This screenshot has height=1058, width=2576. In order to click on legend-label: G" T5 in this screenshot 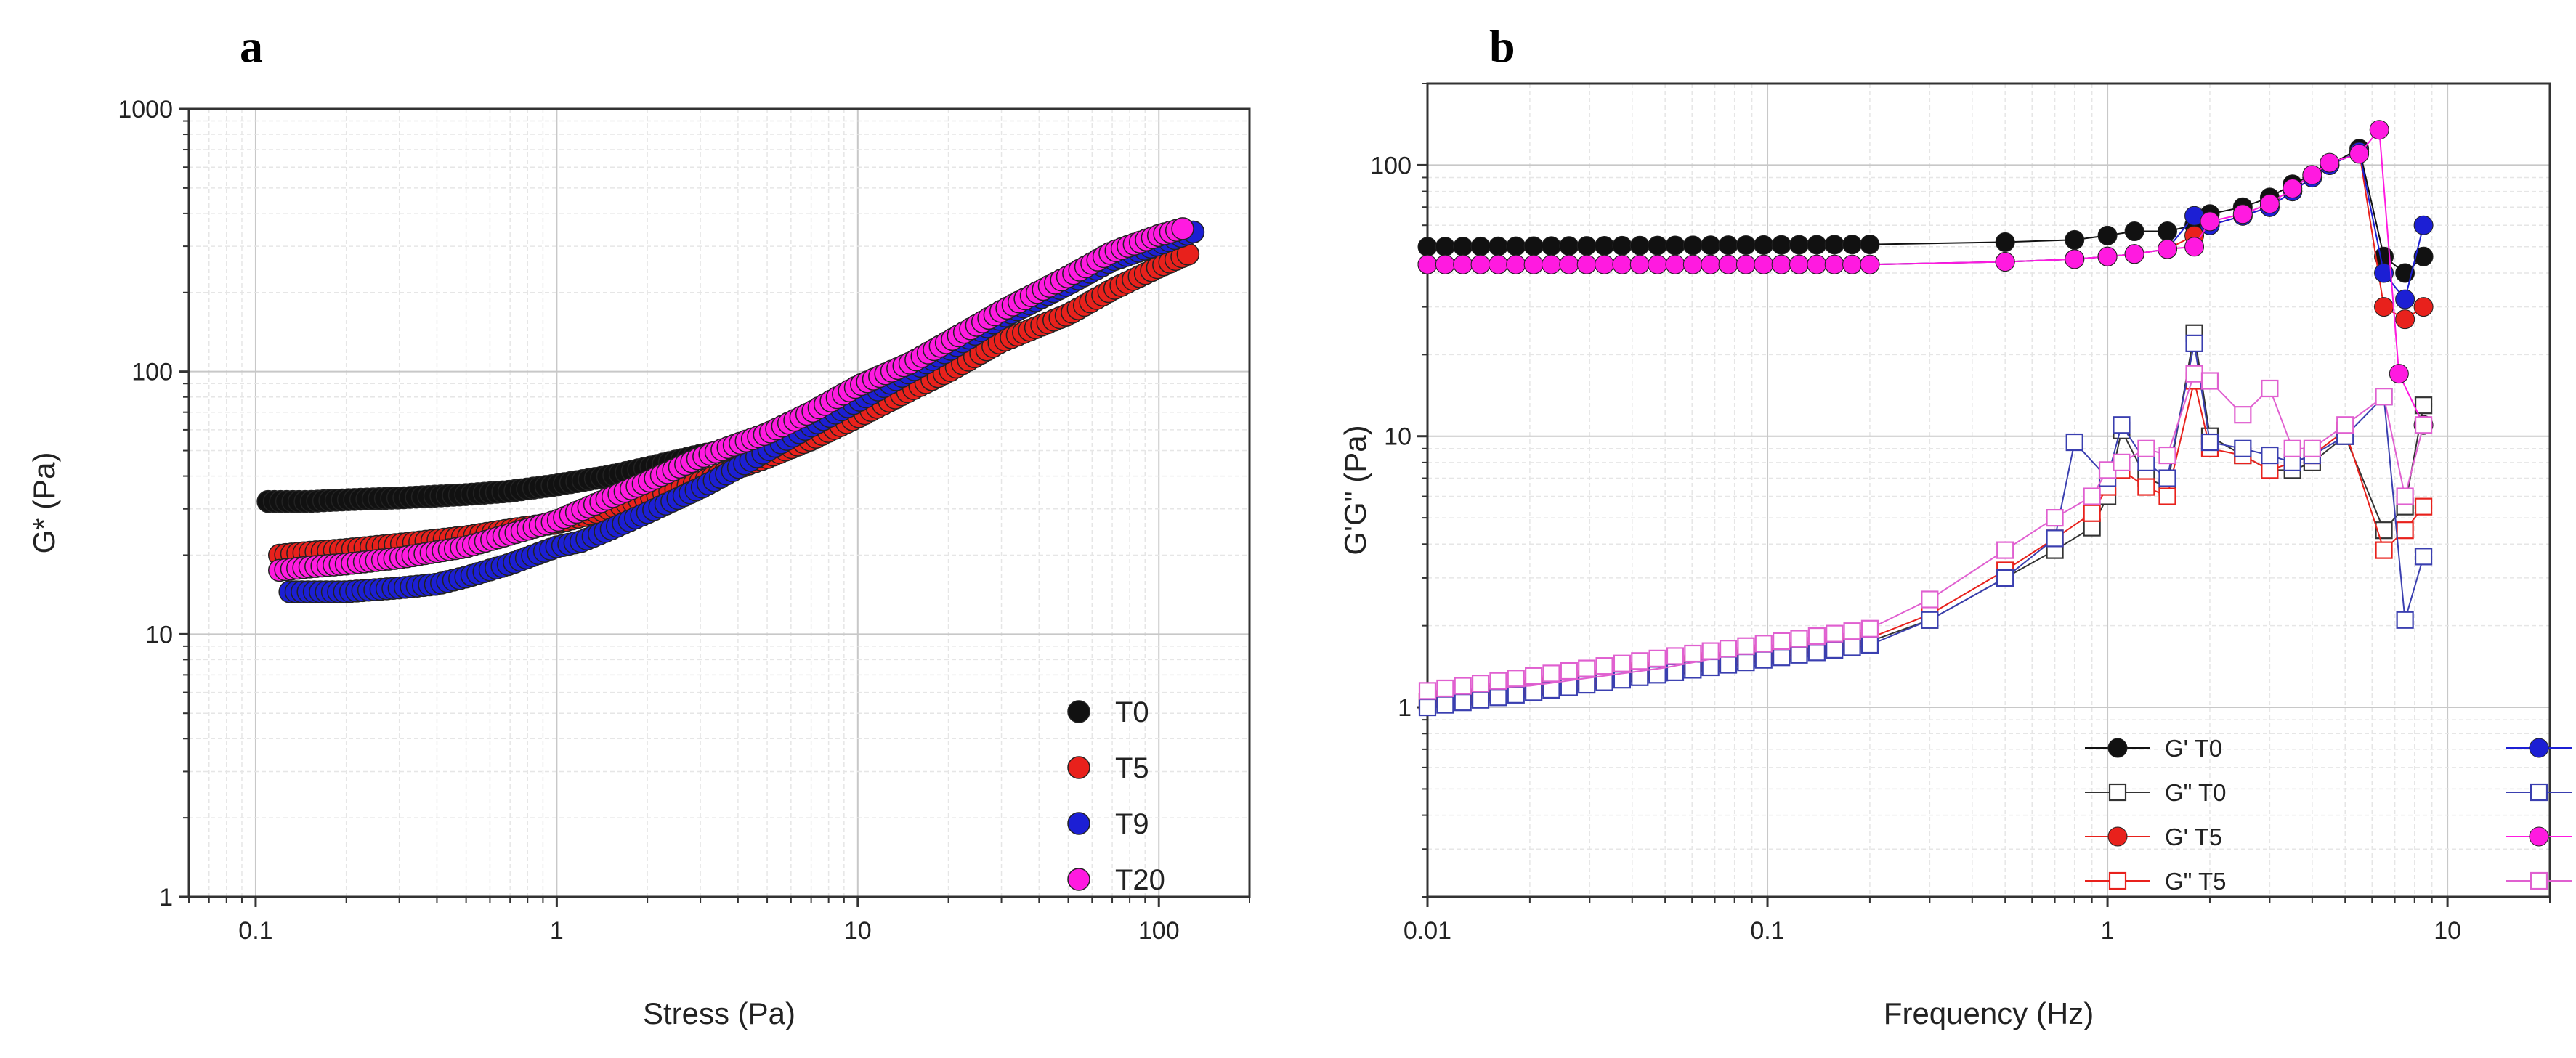, I will do `click(2195, 881)`.